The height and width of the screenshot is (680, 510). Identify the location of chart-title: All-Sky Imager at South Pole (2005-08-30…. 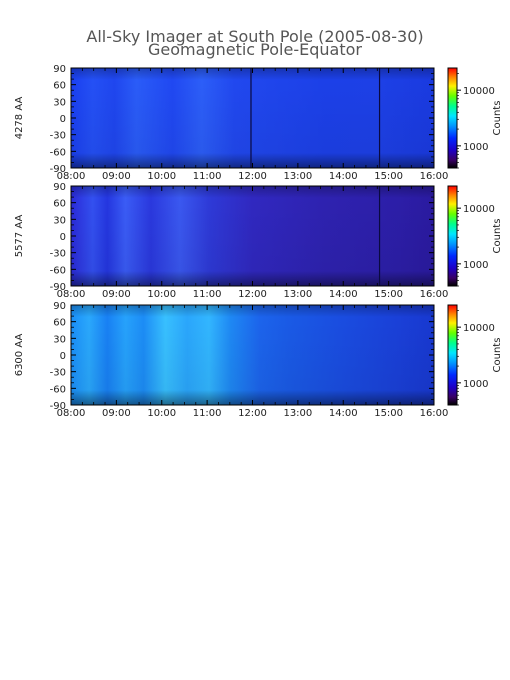
(254, 36).